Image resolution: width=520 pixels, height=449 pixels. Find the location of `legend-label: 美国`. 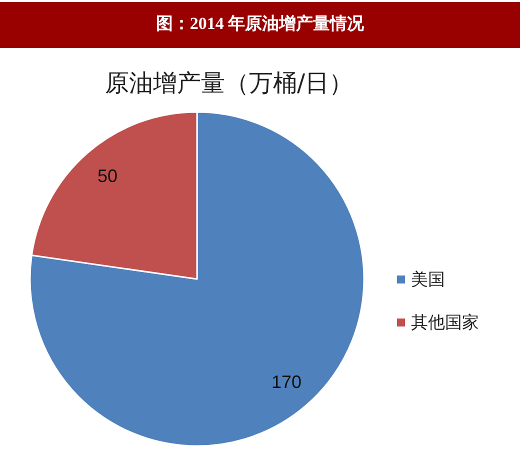

legend-label: 美国 is located at coordinates (428, 279).